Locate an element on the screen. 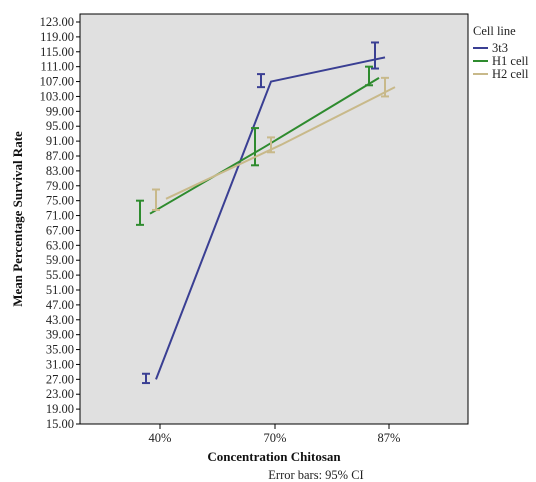 This screenshot has width=536, height=482. y-tick-label: 123.00 is located at coordinates (57, 22).